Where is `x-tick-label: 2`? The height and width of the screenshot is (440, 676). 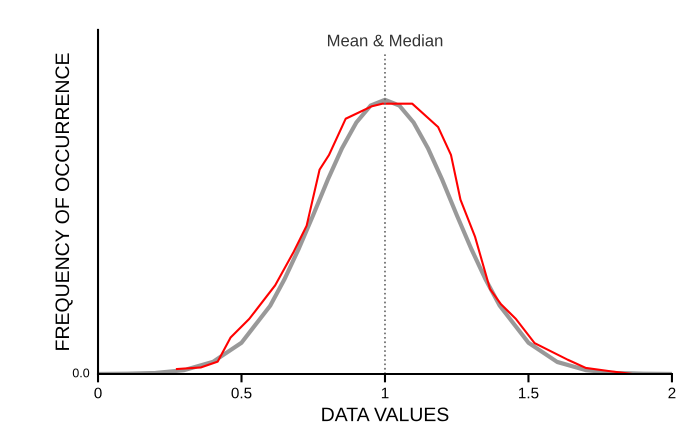 x-tick-label: 2 is located at coordinates (672, 393).